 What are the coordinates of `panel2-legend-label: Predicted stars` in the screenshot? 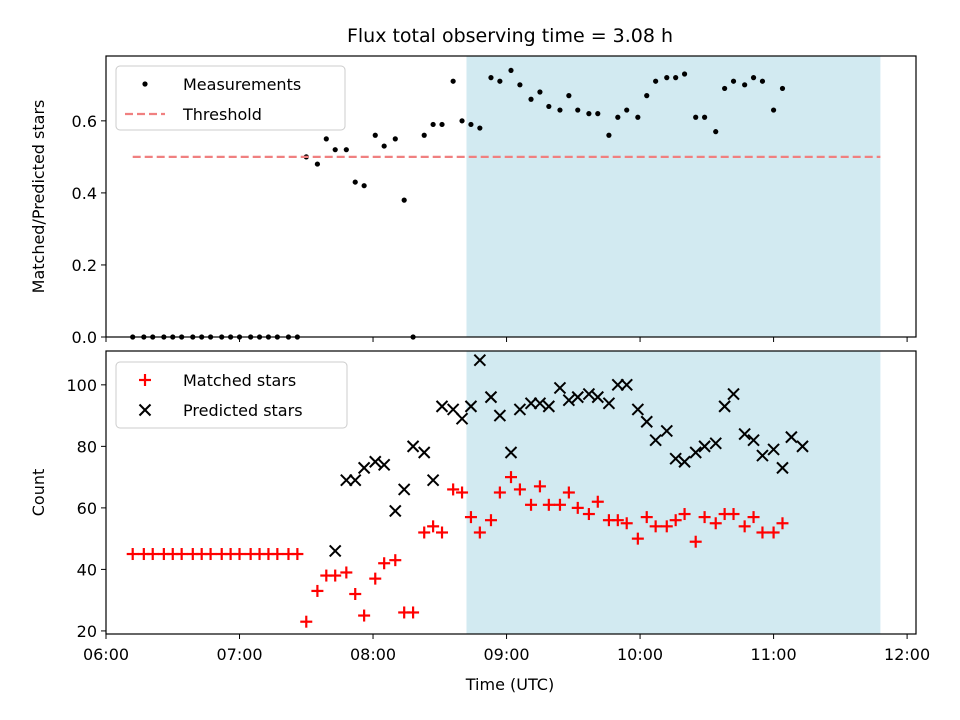 It's located at (243, 410).